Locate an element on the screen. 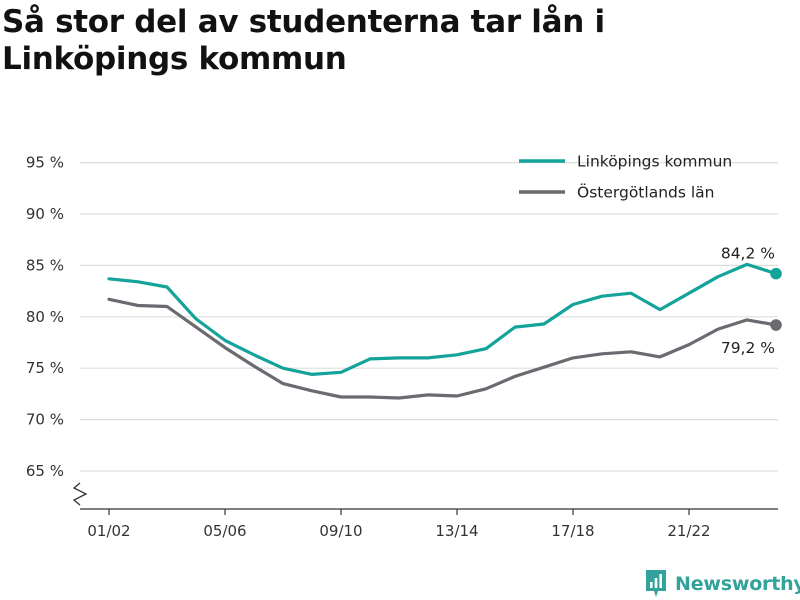 The image size is (800, 600). brand-name: Newsworthy is located at coordinates (737, 584).